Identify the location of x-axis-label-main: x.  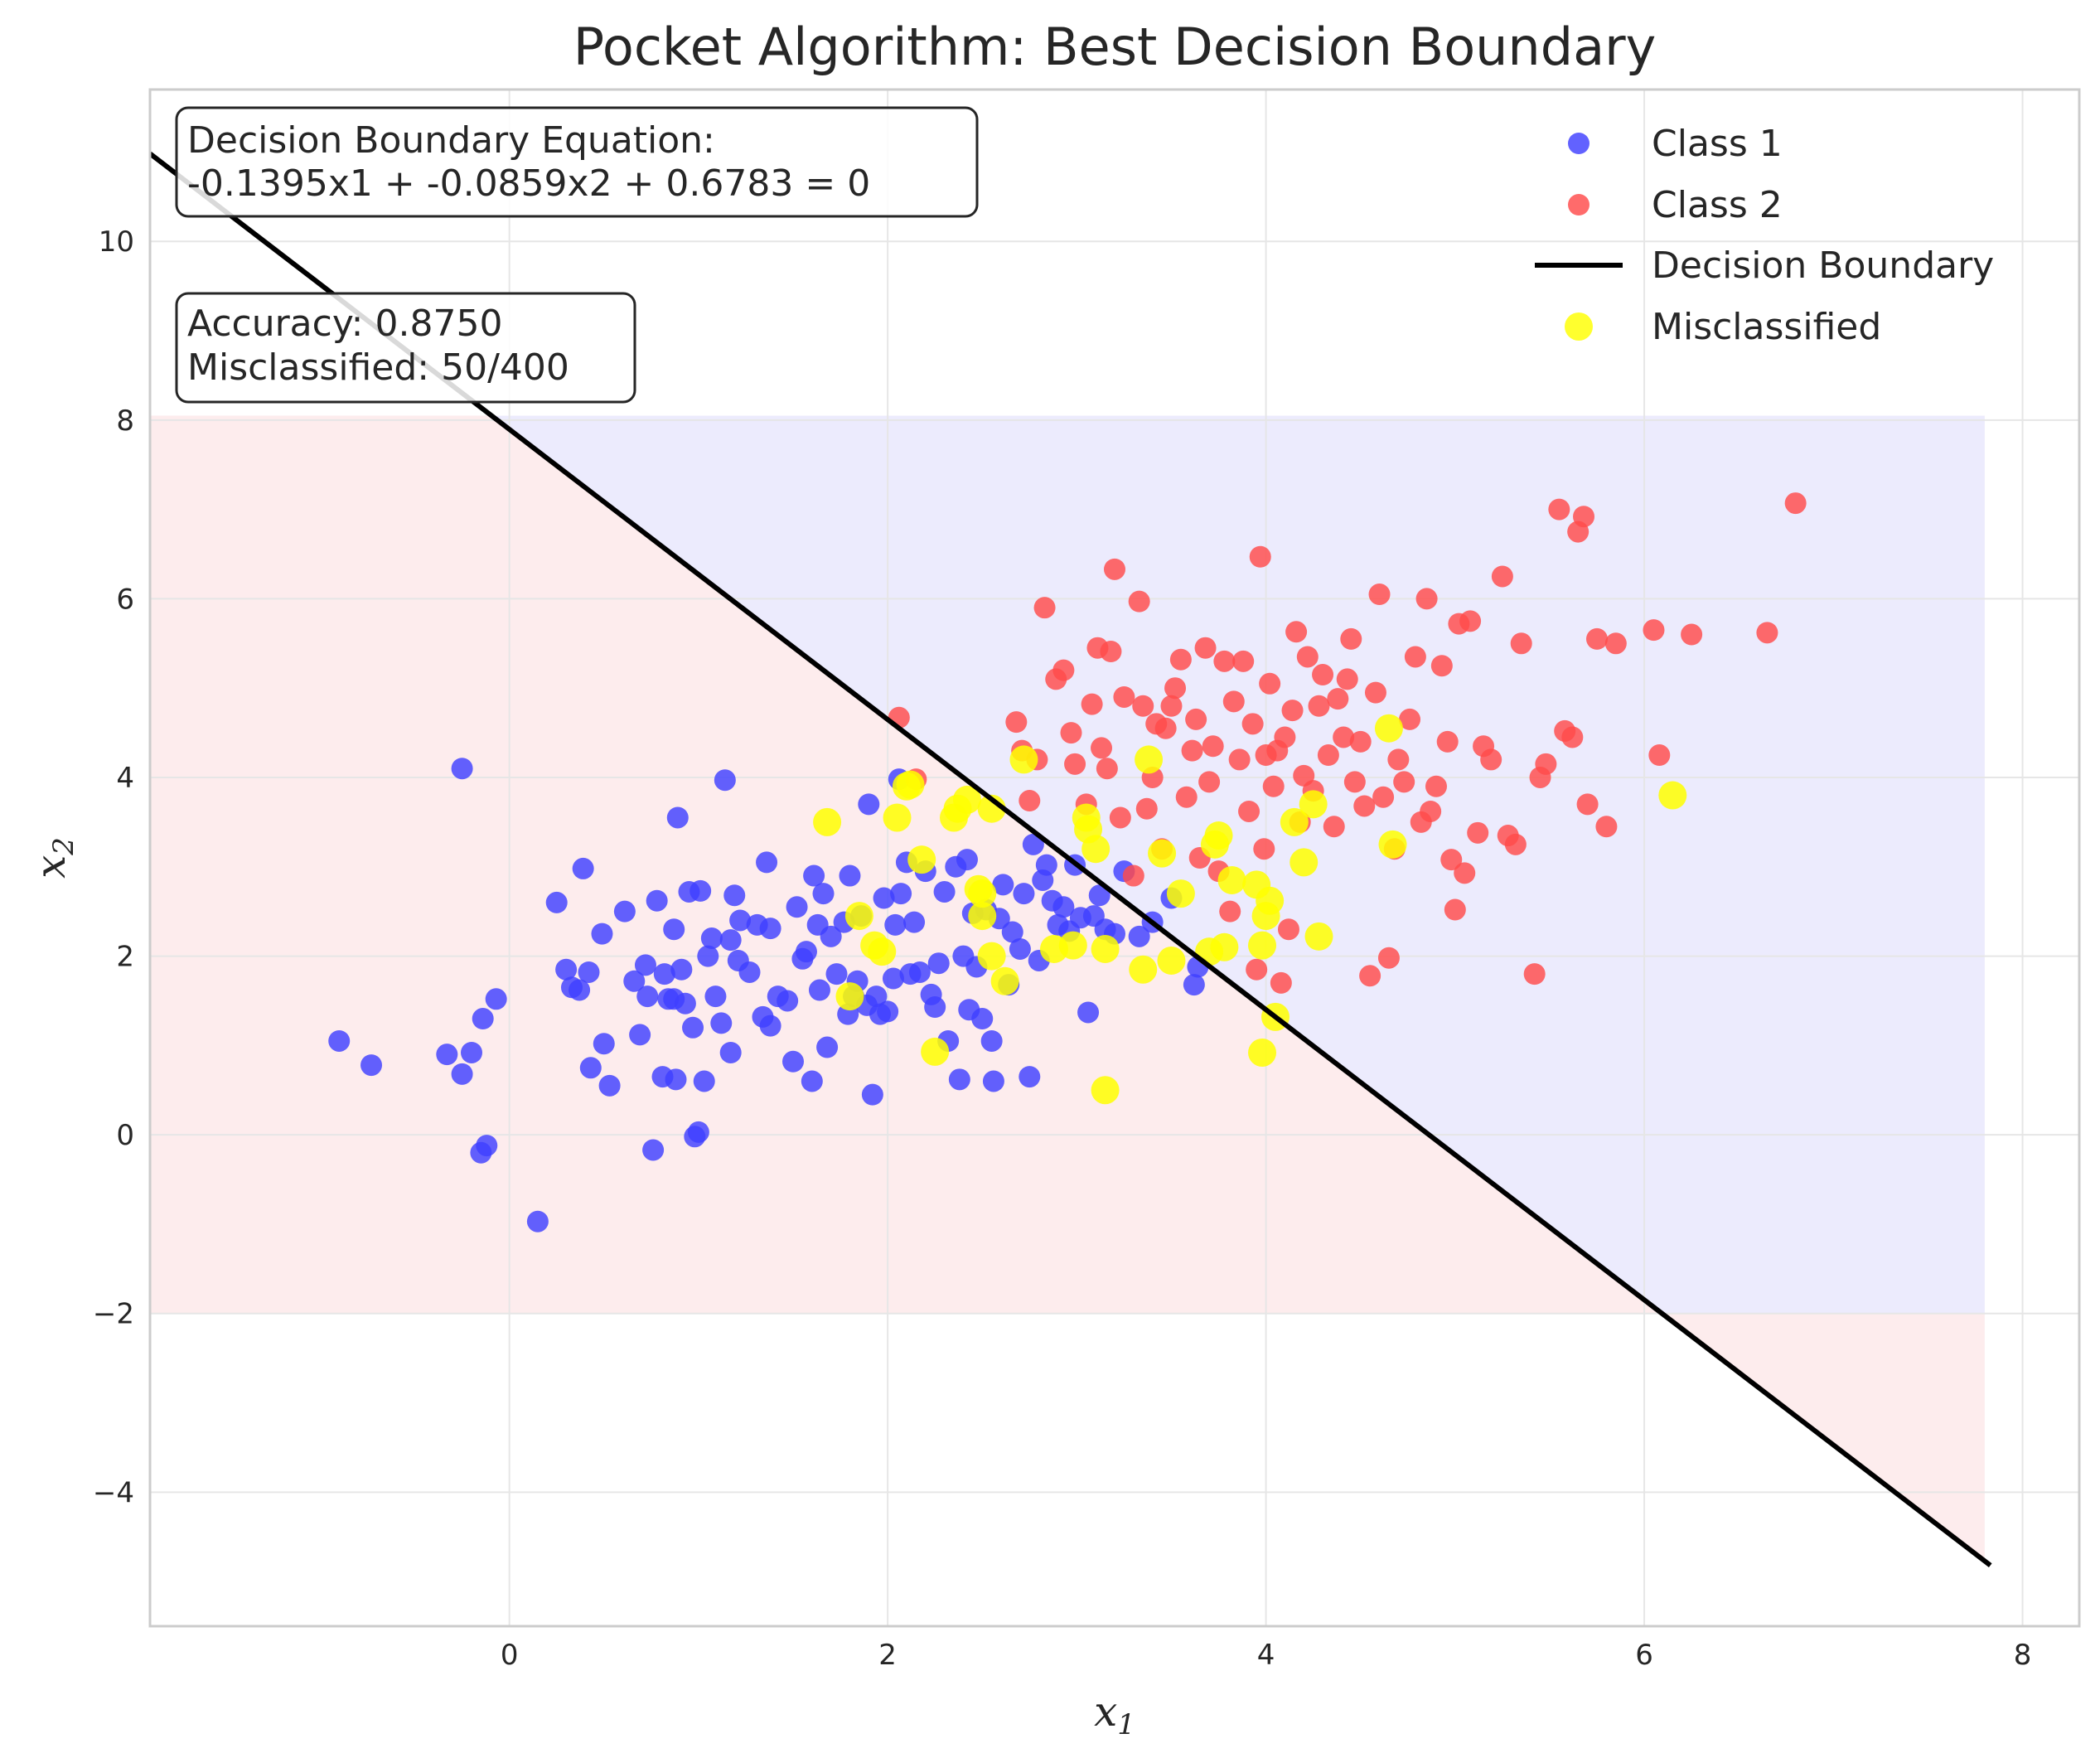
(1105, 1712).